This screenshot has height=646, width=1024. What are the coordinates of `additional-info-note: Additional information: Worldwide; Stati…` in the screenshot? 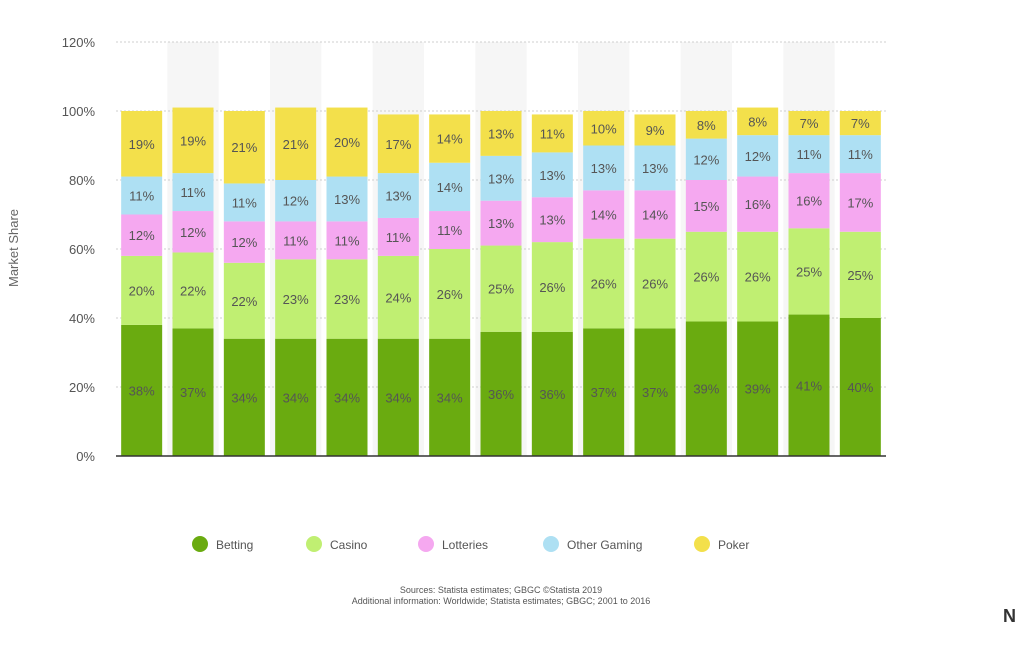 It's located at (501, 601).